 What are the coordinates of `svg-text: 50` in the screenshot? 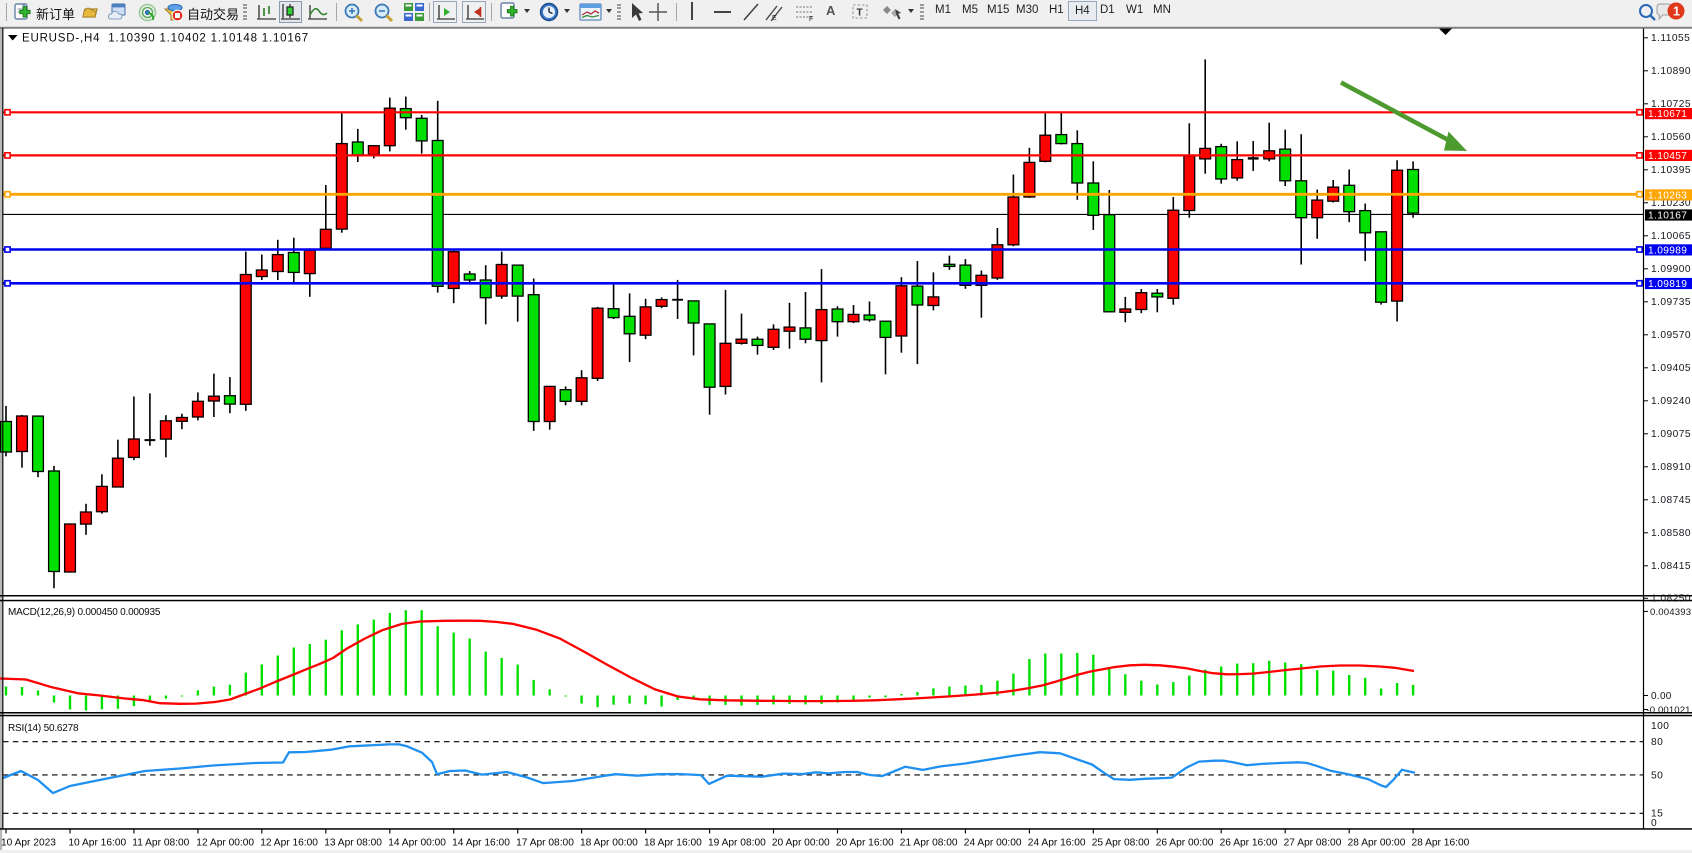 It's located at (1657, 775).